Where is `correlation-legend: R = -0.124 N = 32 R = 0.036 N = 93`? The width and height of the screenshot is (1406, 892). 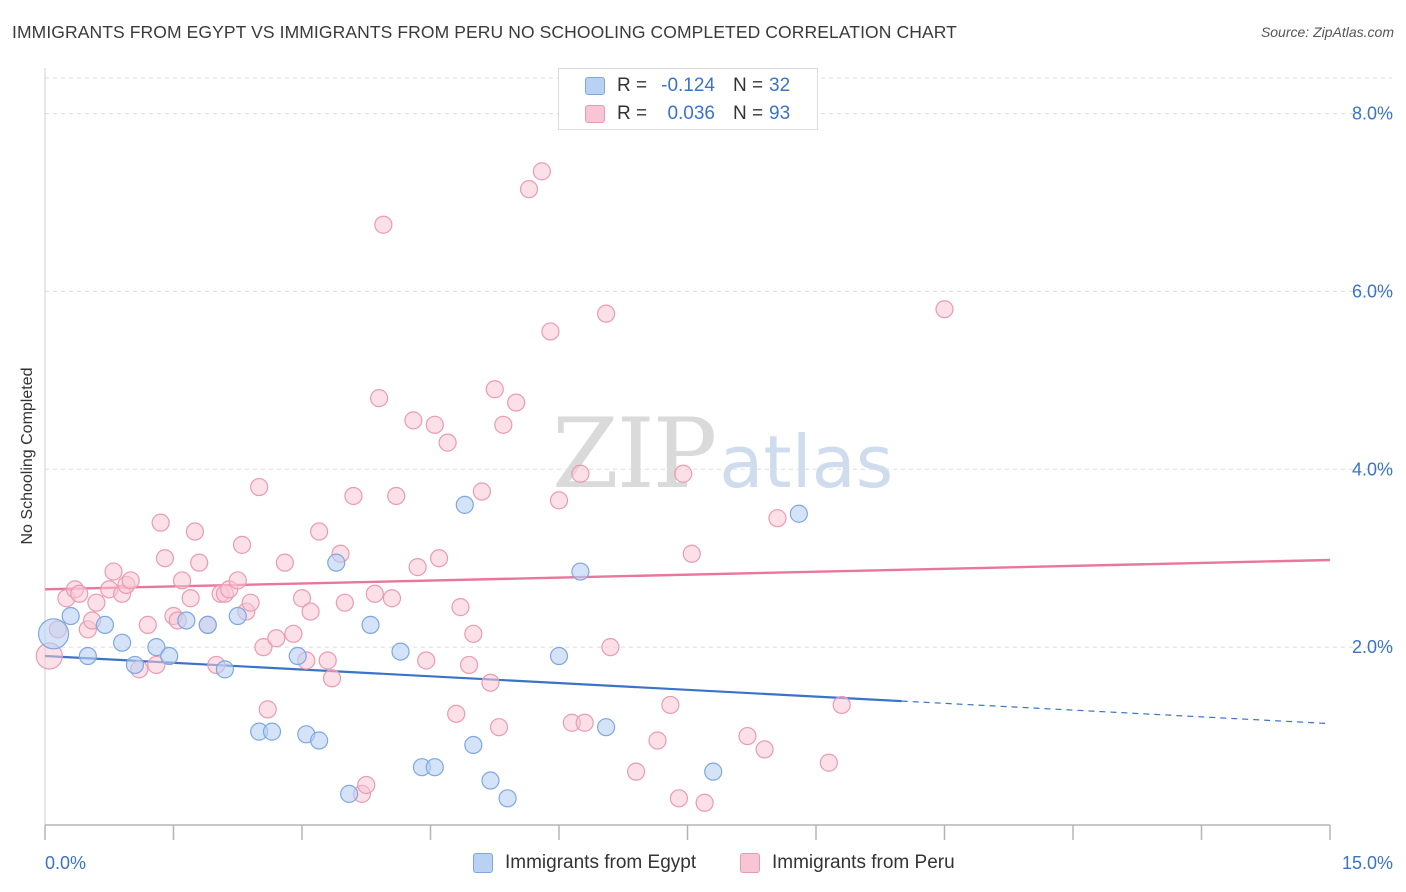
correlation-legend: R = -0.124 N = 32 R = 0.036 N = 93 is located at coordinates (688, 99).